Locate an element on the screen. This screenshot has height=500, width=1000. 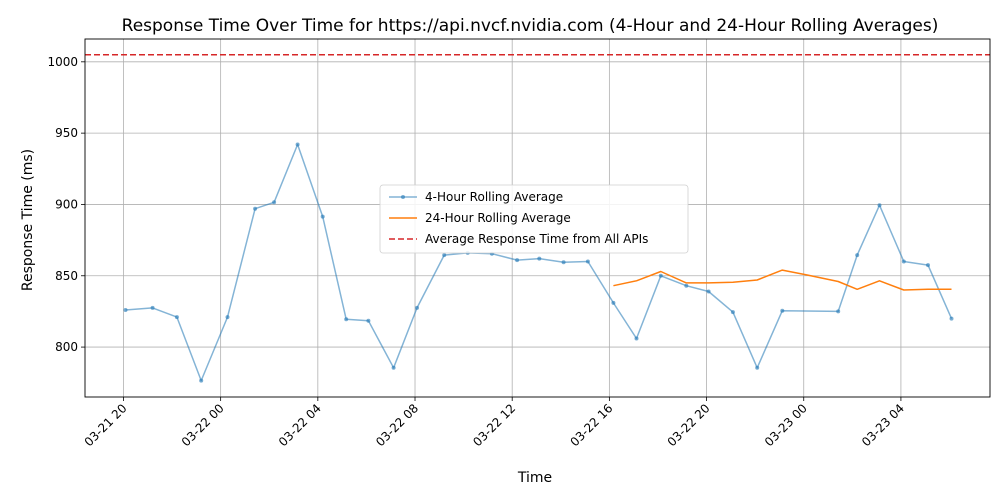
legend-entry: 24-Hour Rolling Average is located at coordinates (480, 218).